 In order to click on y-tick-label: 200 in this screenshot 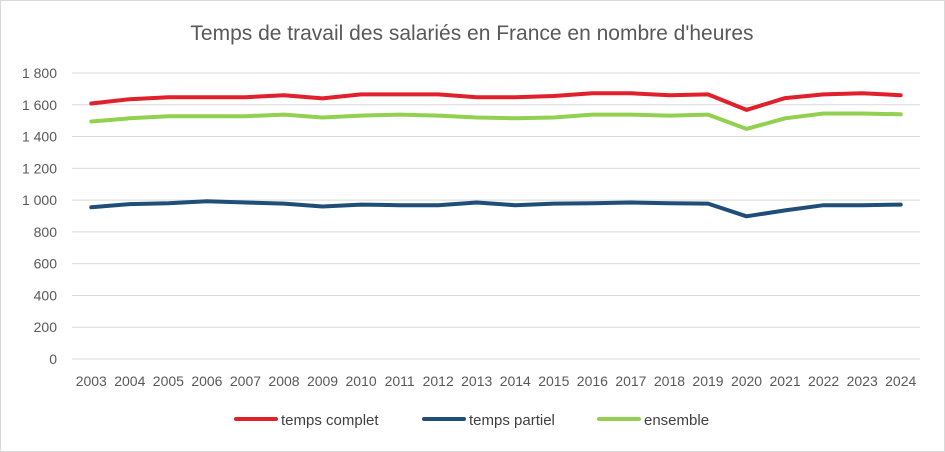, I will do `click(46, 327)`.